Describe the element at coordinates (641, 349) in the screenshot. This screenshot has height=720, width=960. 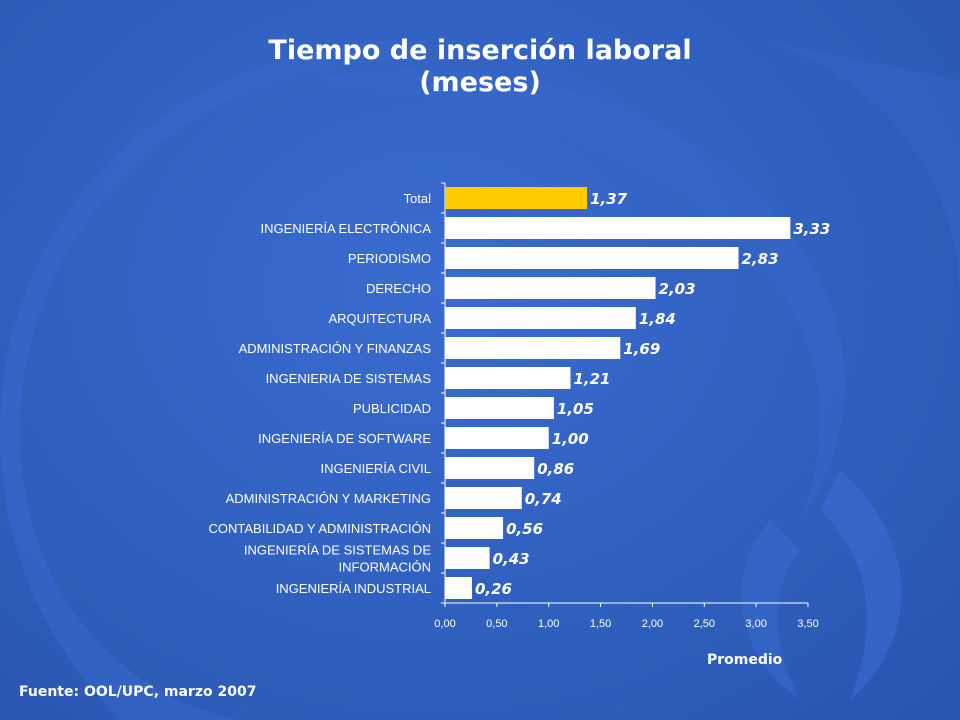
I see `data-label: 1,69` at that location.